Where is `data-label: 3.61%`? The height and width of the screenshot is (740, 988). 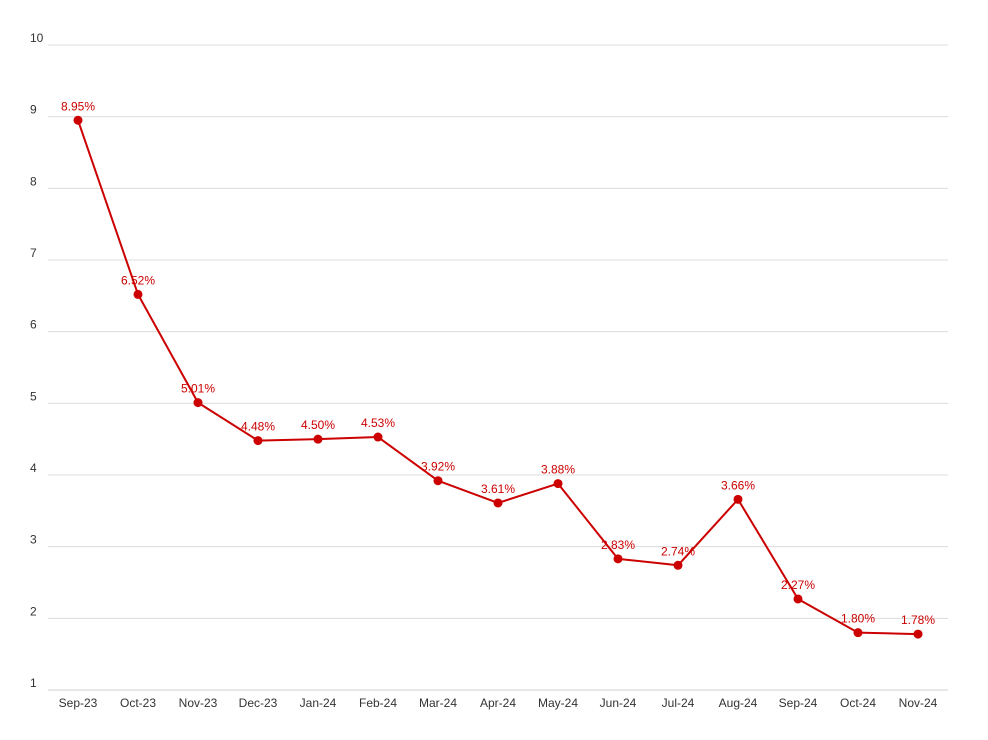 data-label: 3.61% is located at coordinates (498, 489).